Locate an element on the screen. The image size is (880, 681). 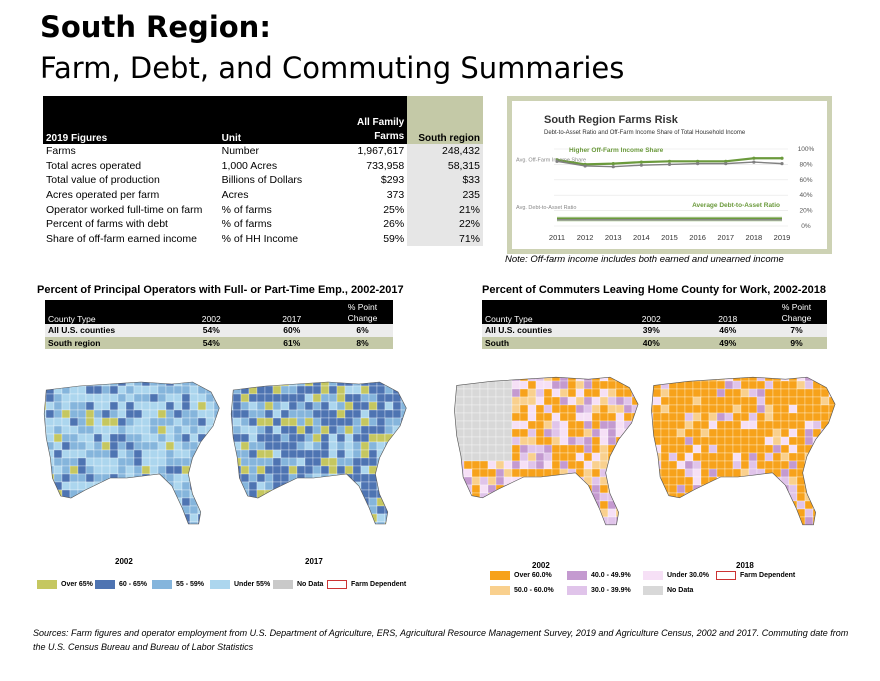
y-label: Avg. Debt-to-Asset Ratio is located at coordinates (546, 208).